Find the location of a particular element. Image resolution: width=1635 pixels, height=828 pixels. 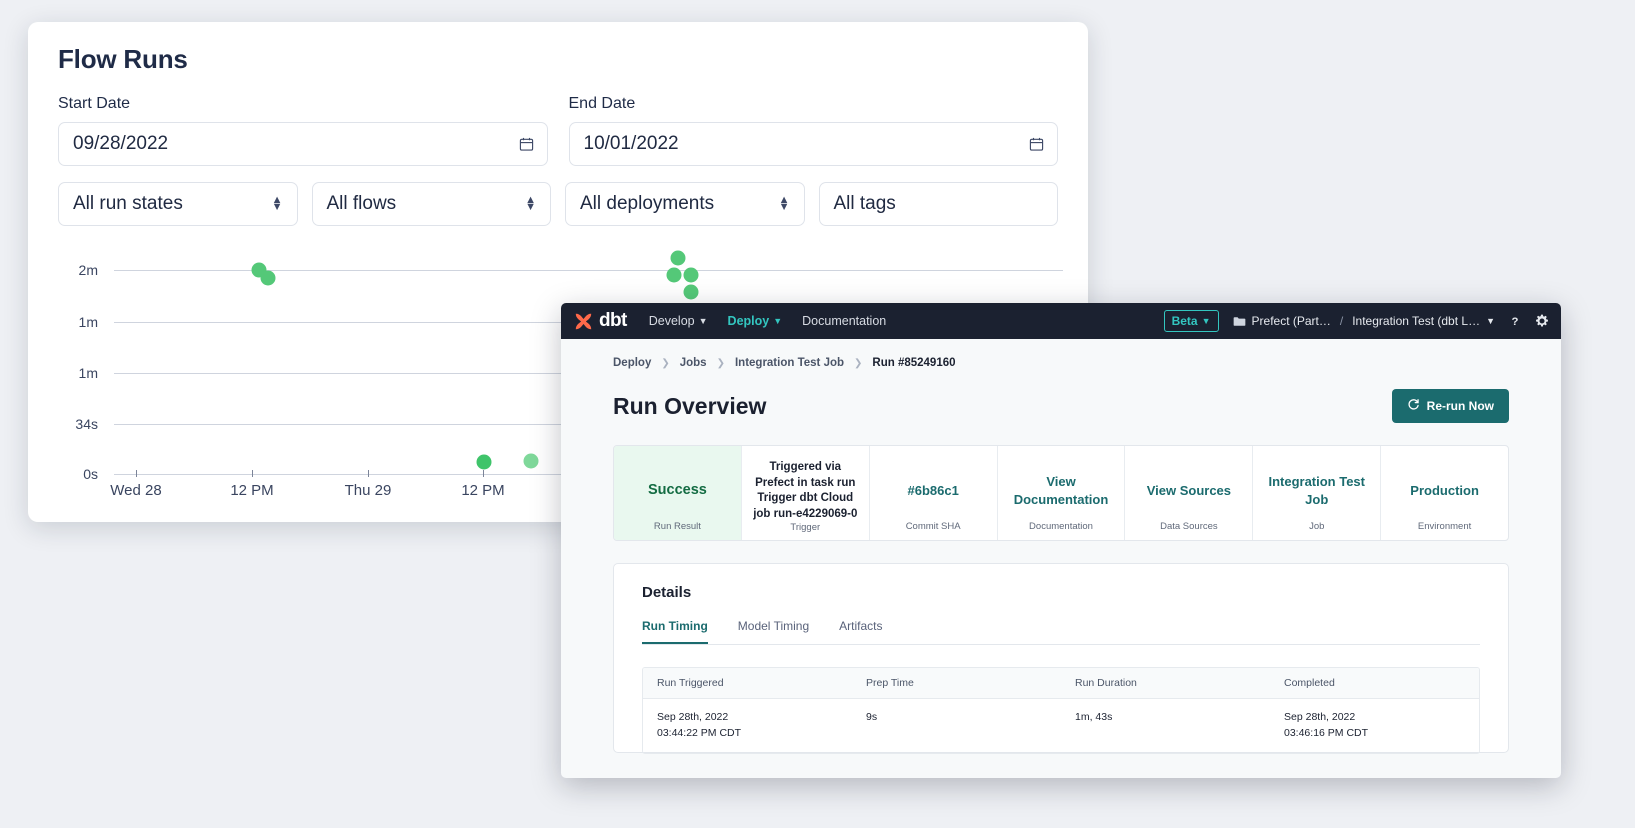

card-environment: Production Environment is located at coordinates (1444, 493).